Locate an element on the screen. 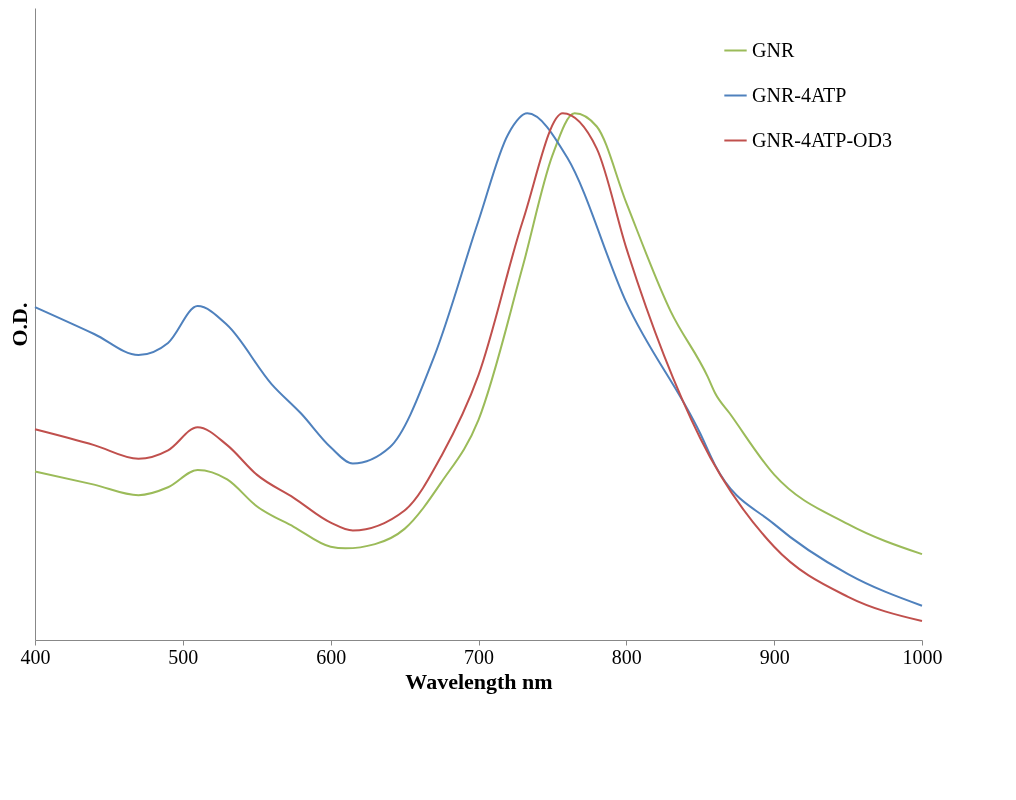 The width and height of the screenshot is (1016, 800). x-tick-label: 900 is located at coordinates (774, 656).